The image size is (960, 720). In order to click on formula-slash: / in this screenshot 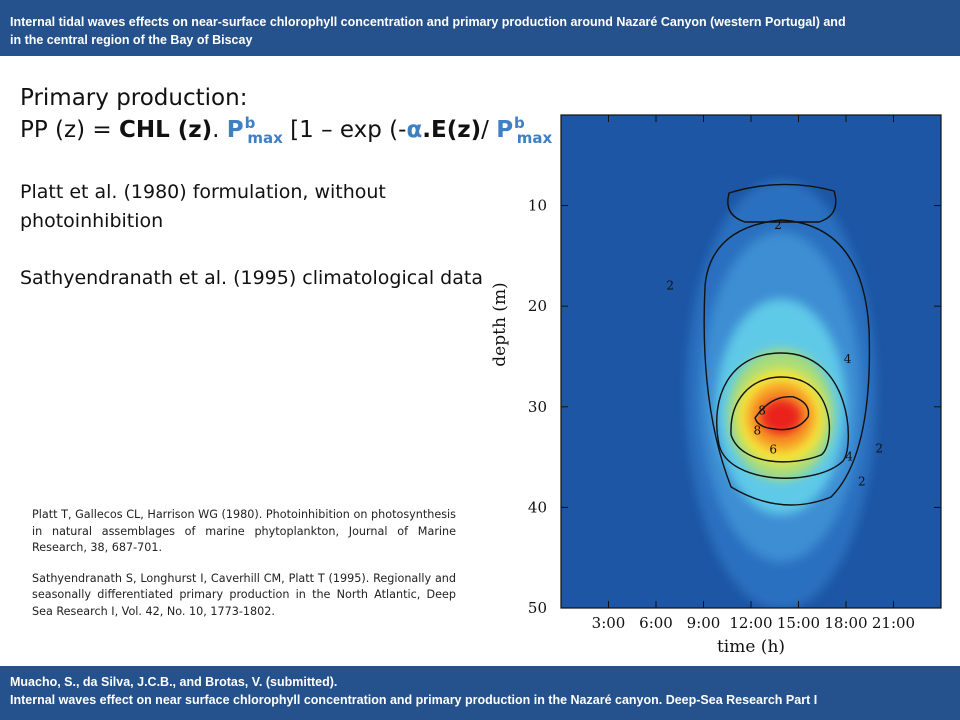, I will do `click(489, 130)`.